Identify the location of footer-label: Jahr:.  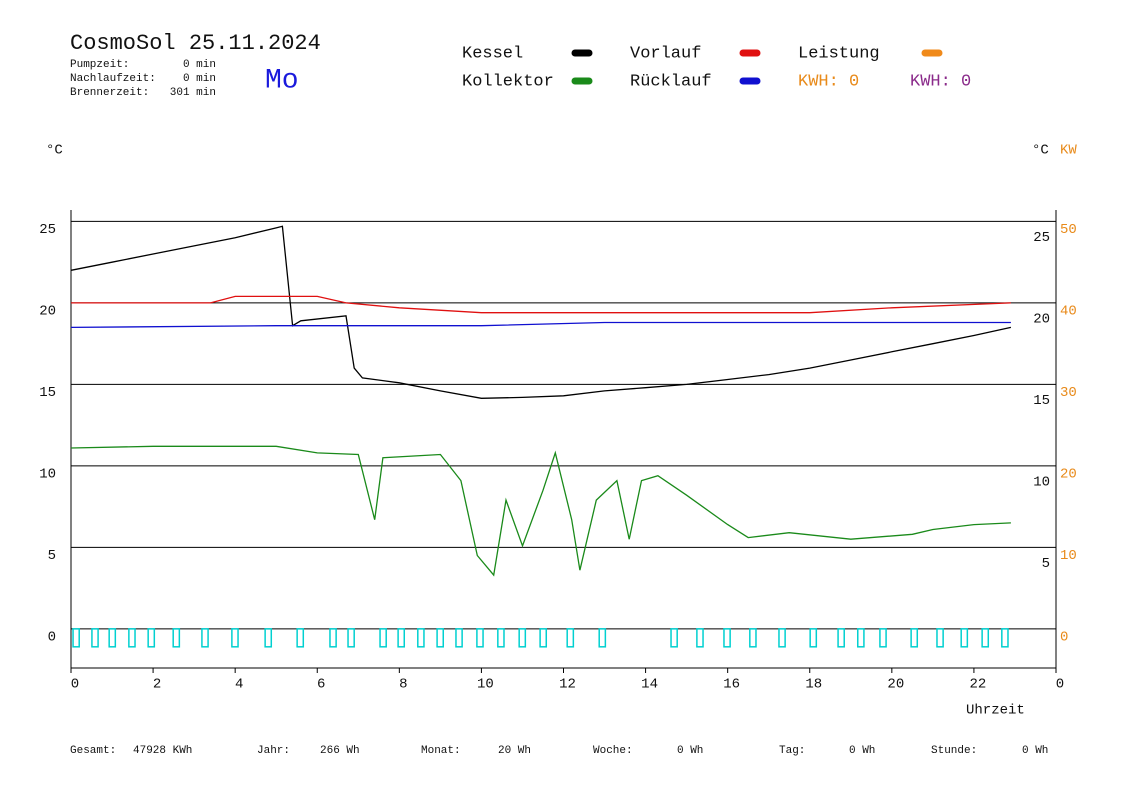
(273, 751).